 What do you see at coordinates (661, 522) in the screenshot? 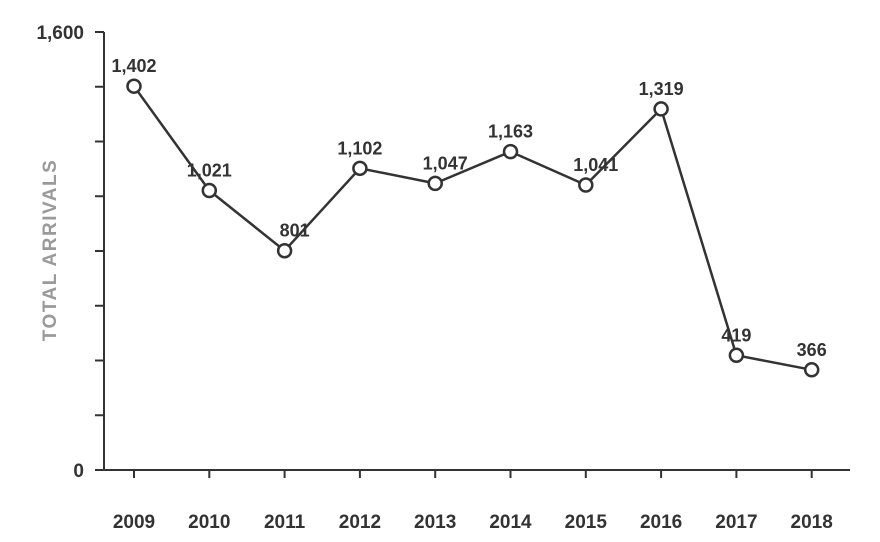
I see `x-tick-label: 2016` at bounding box center [661, 522].